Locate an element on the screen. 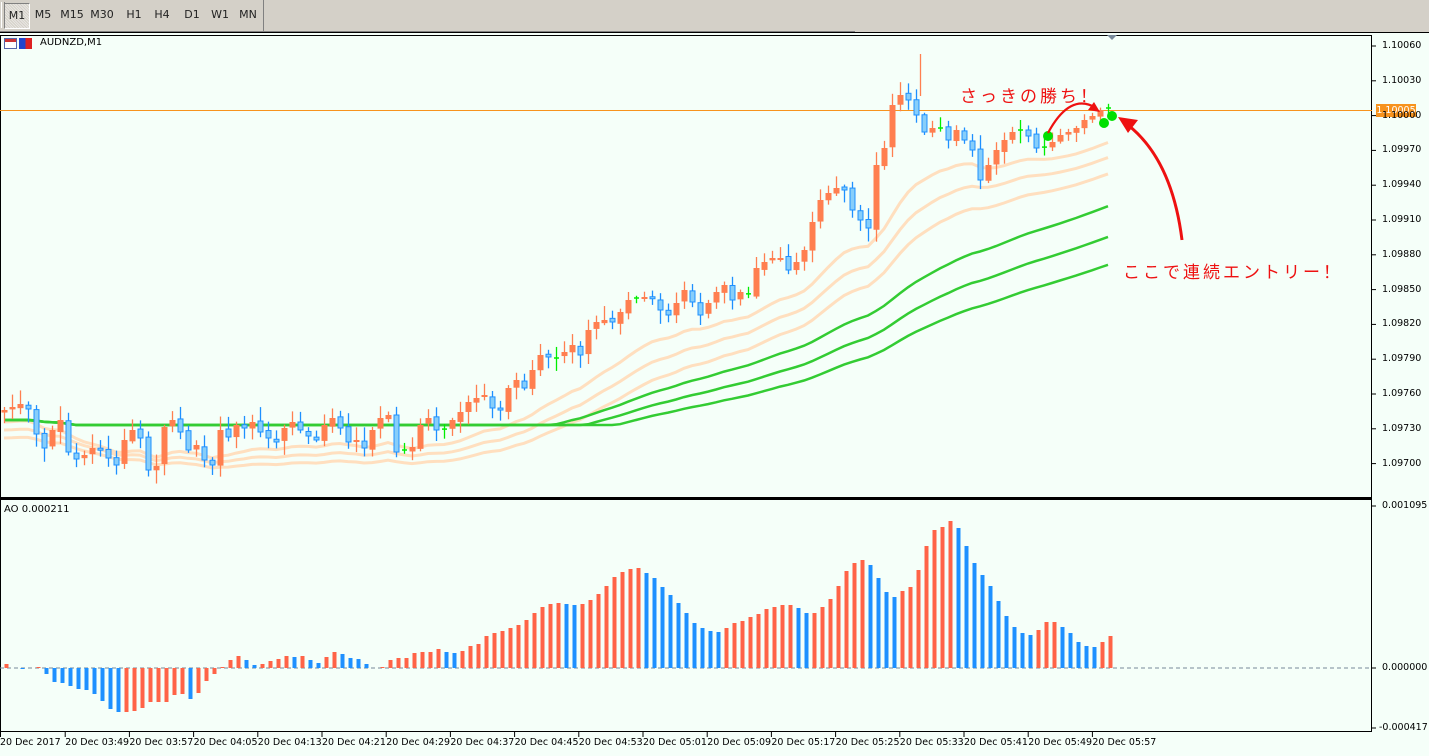  timeframe-h4: H4 is located at coordinates (162, 14).